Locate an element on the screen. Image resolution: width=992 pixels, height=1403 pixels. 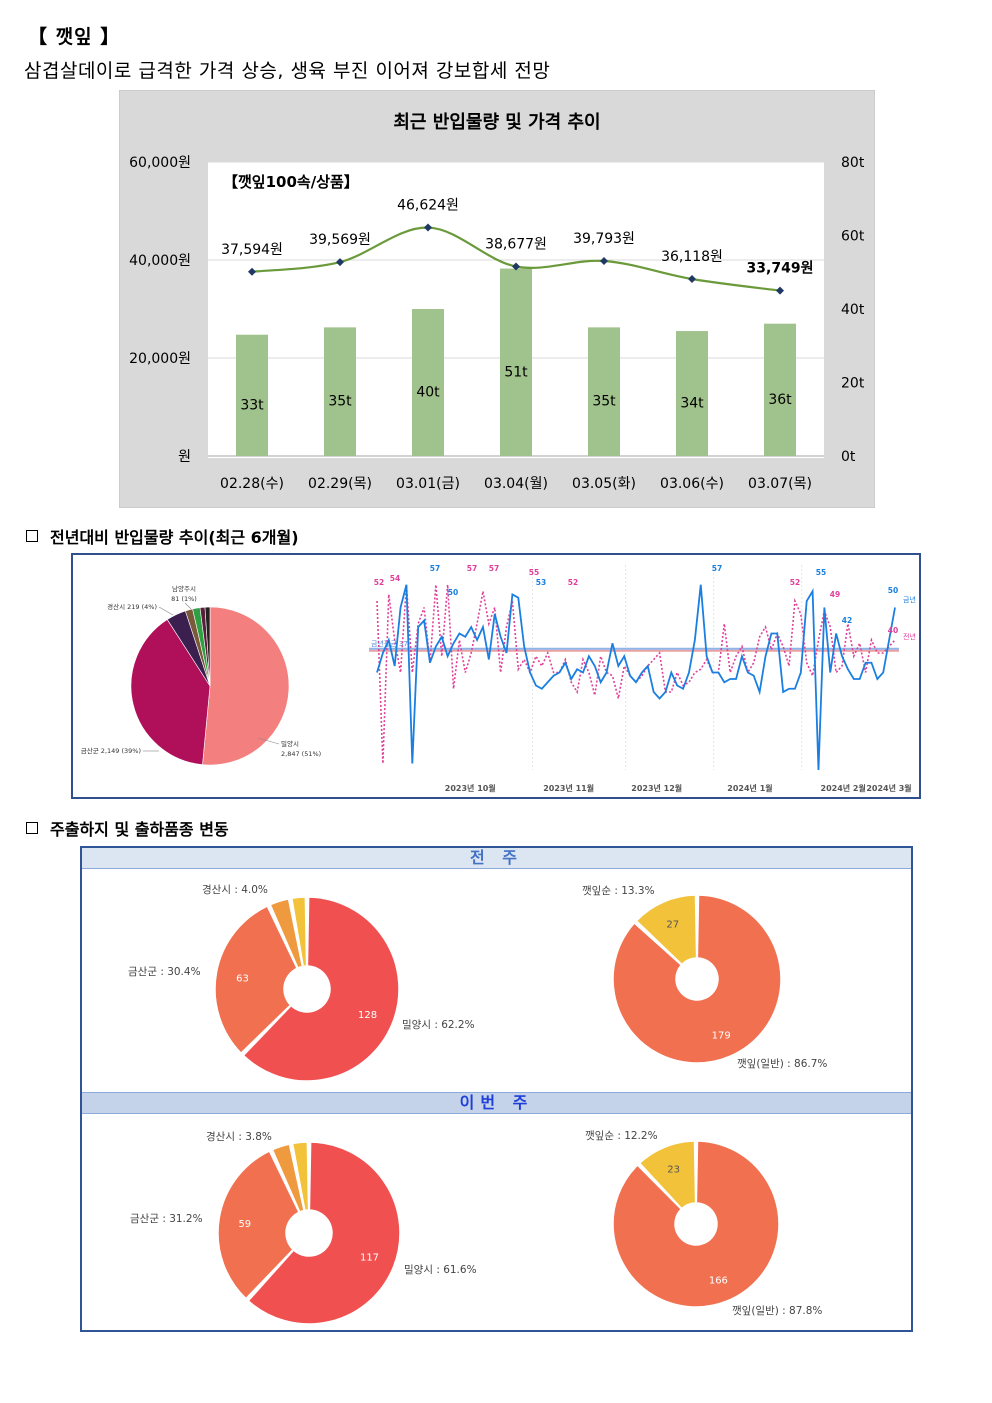
page-subtitle: 삼겹살데이로 급격한 가격 상승, 생육 부진 이어져 강보합세 전망 is located at coordinates (287, 71).